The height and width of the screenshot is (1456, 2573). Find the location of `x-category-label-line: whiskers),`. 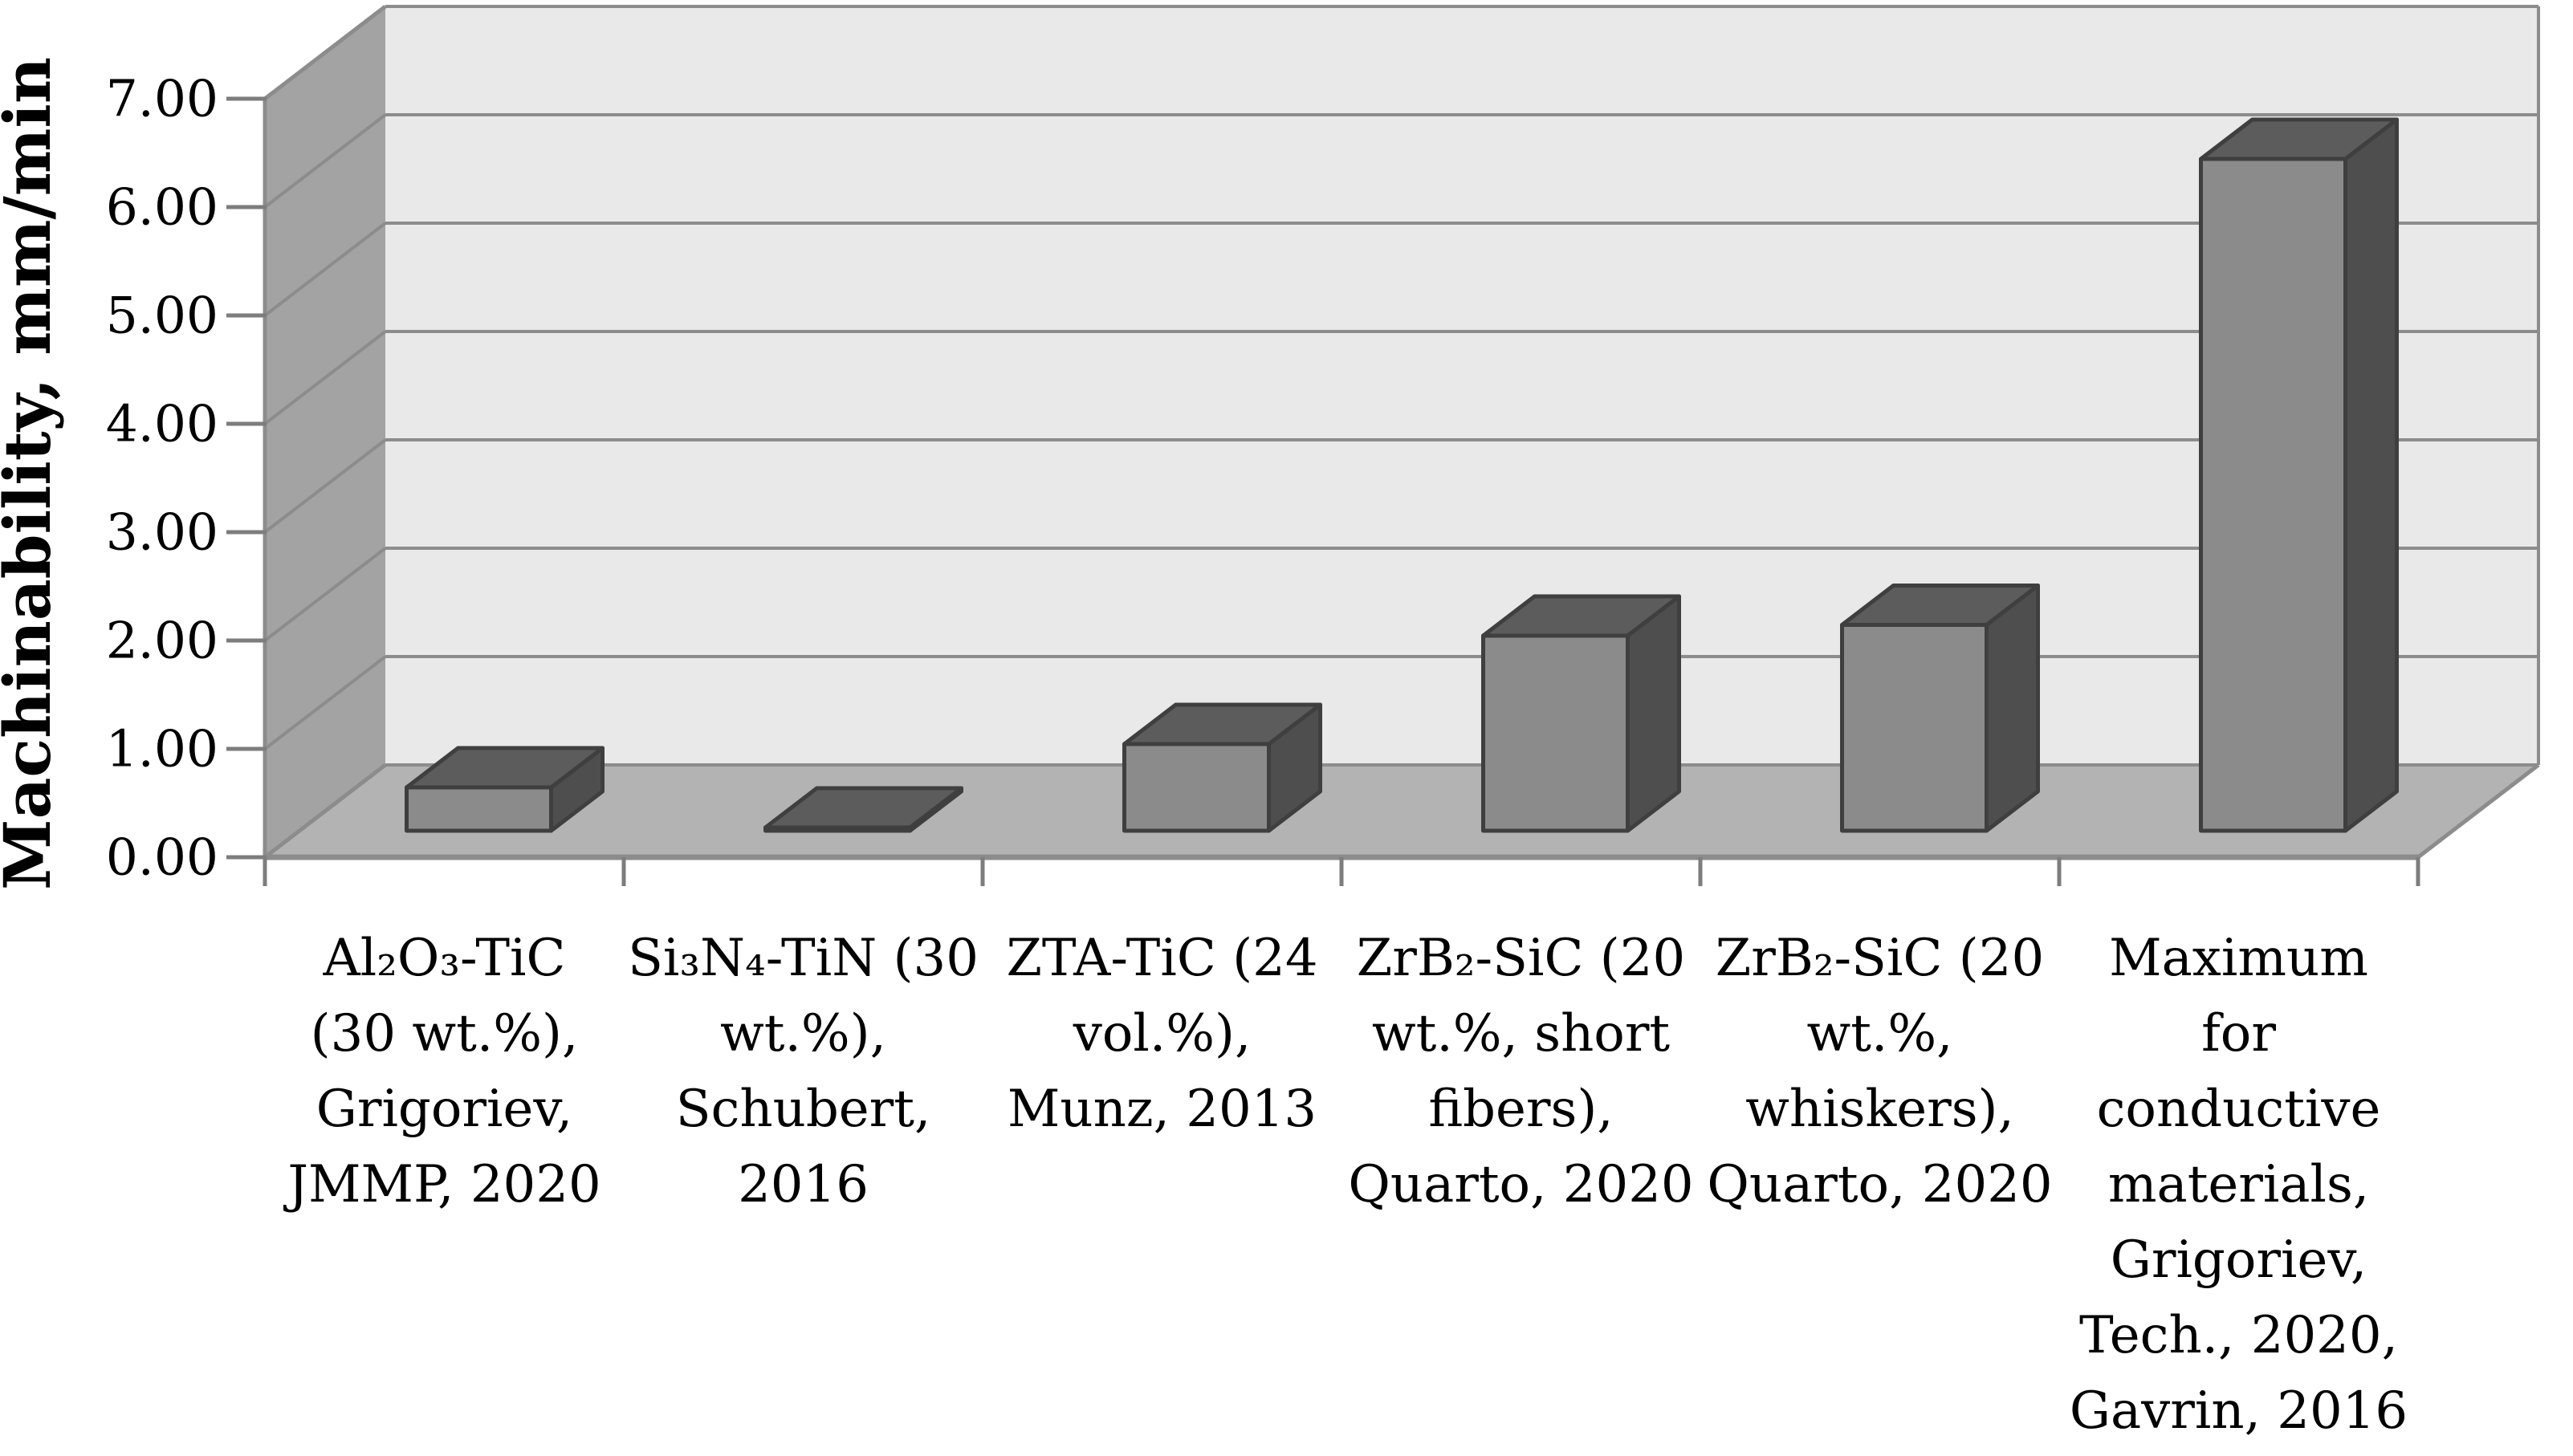

x-category-label-line: whiskers), is located at coordinates (1879, 1109).